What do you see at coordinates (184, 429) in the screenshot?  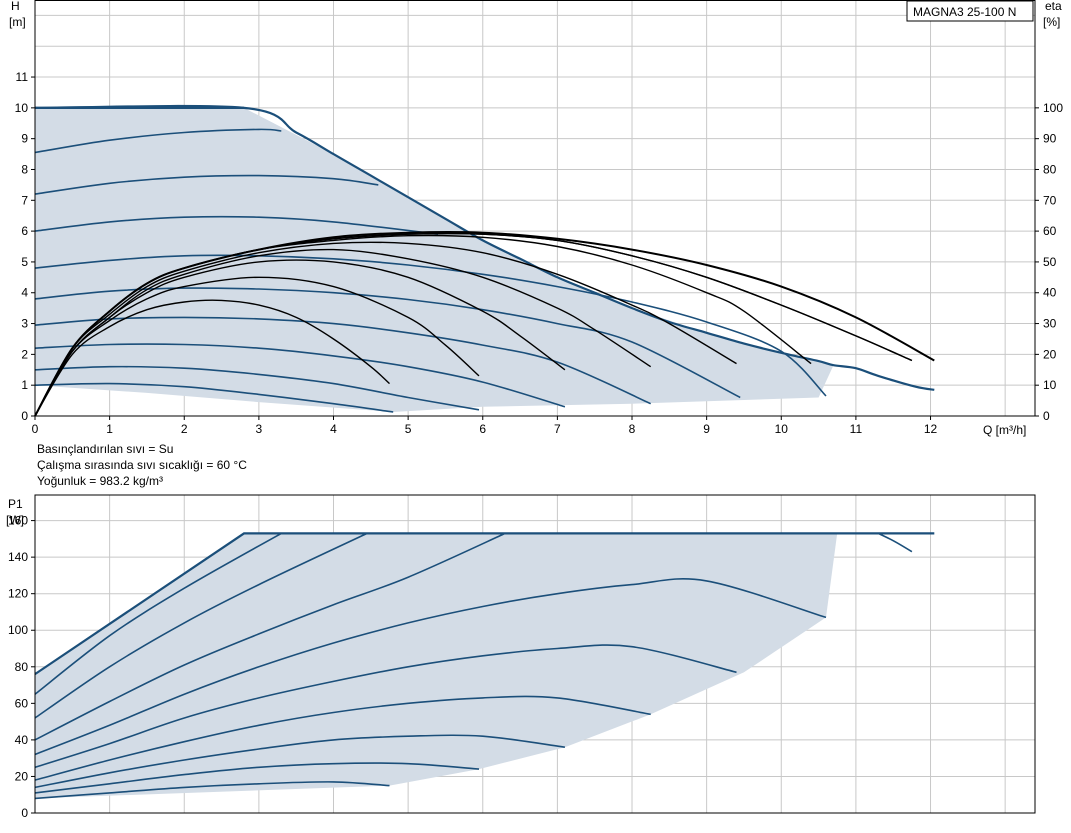 I see `x-tick-label: 2` at bounding box center [184, 429].